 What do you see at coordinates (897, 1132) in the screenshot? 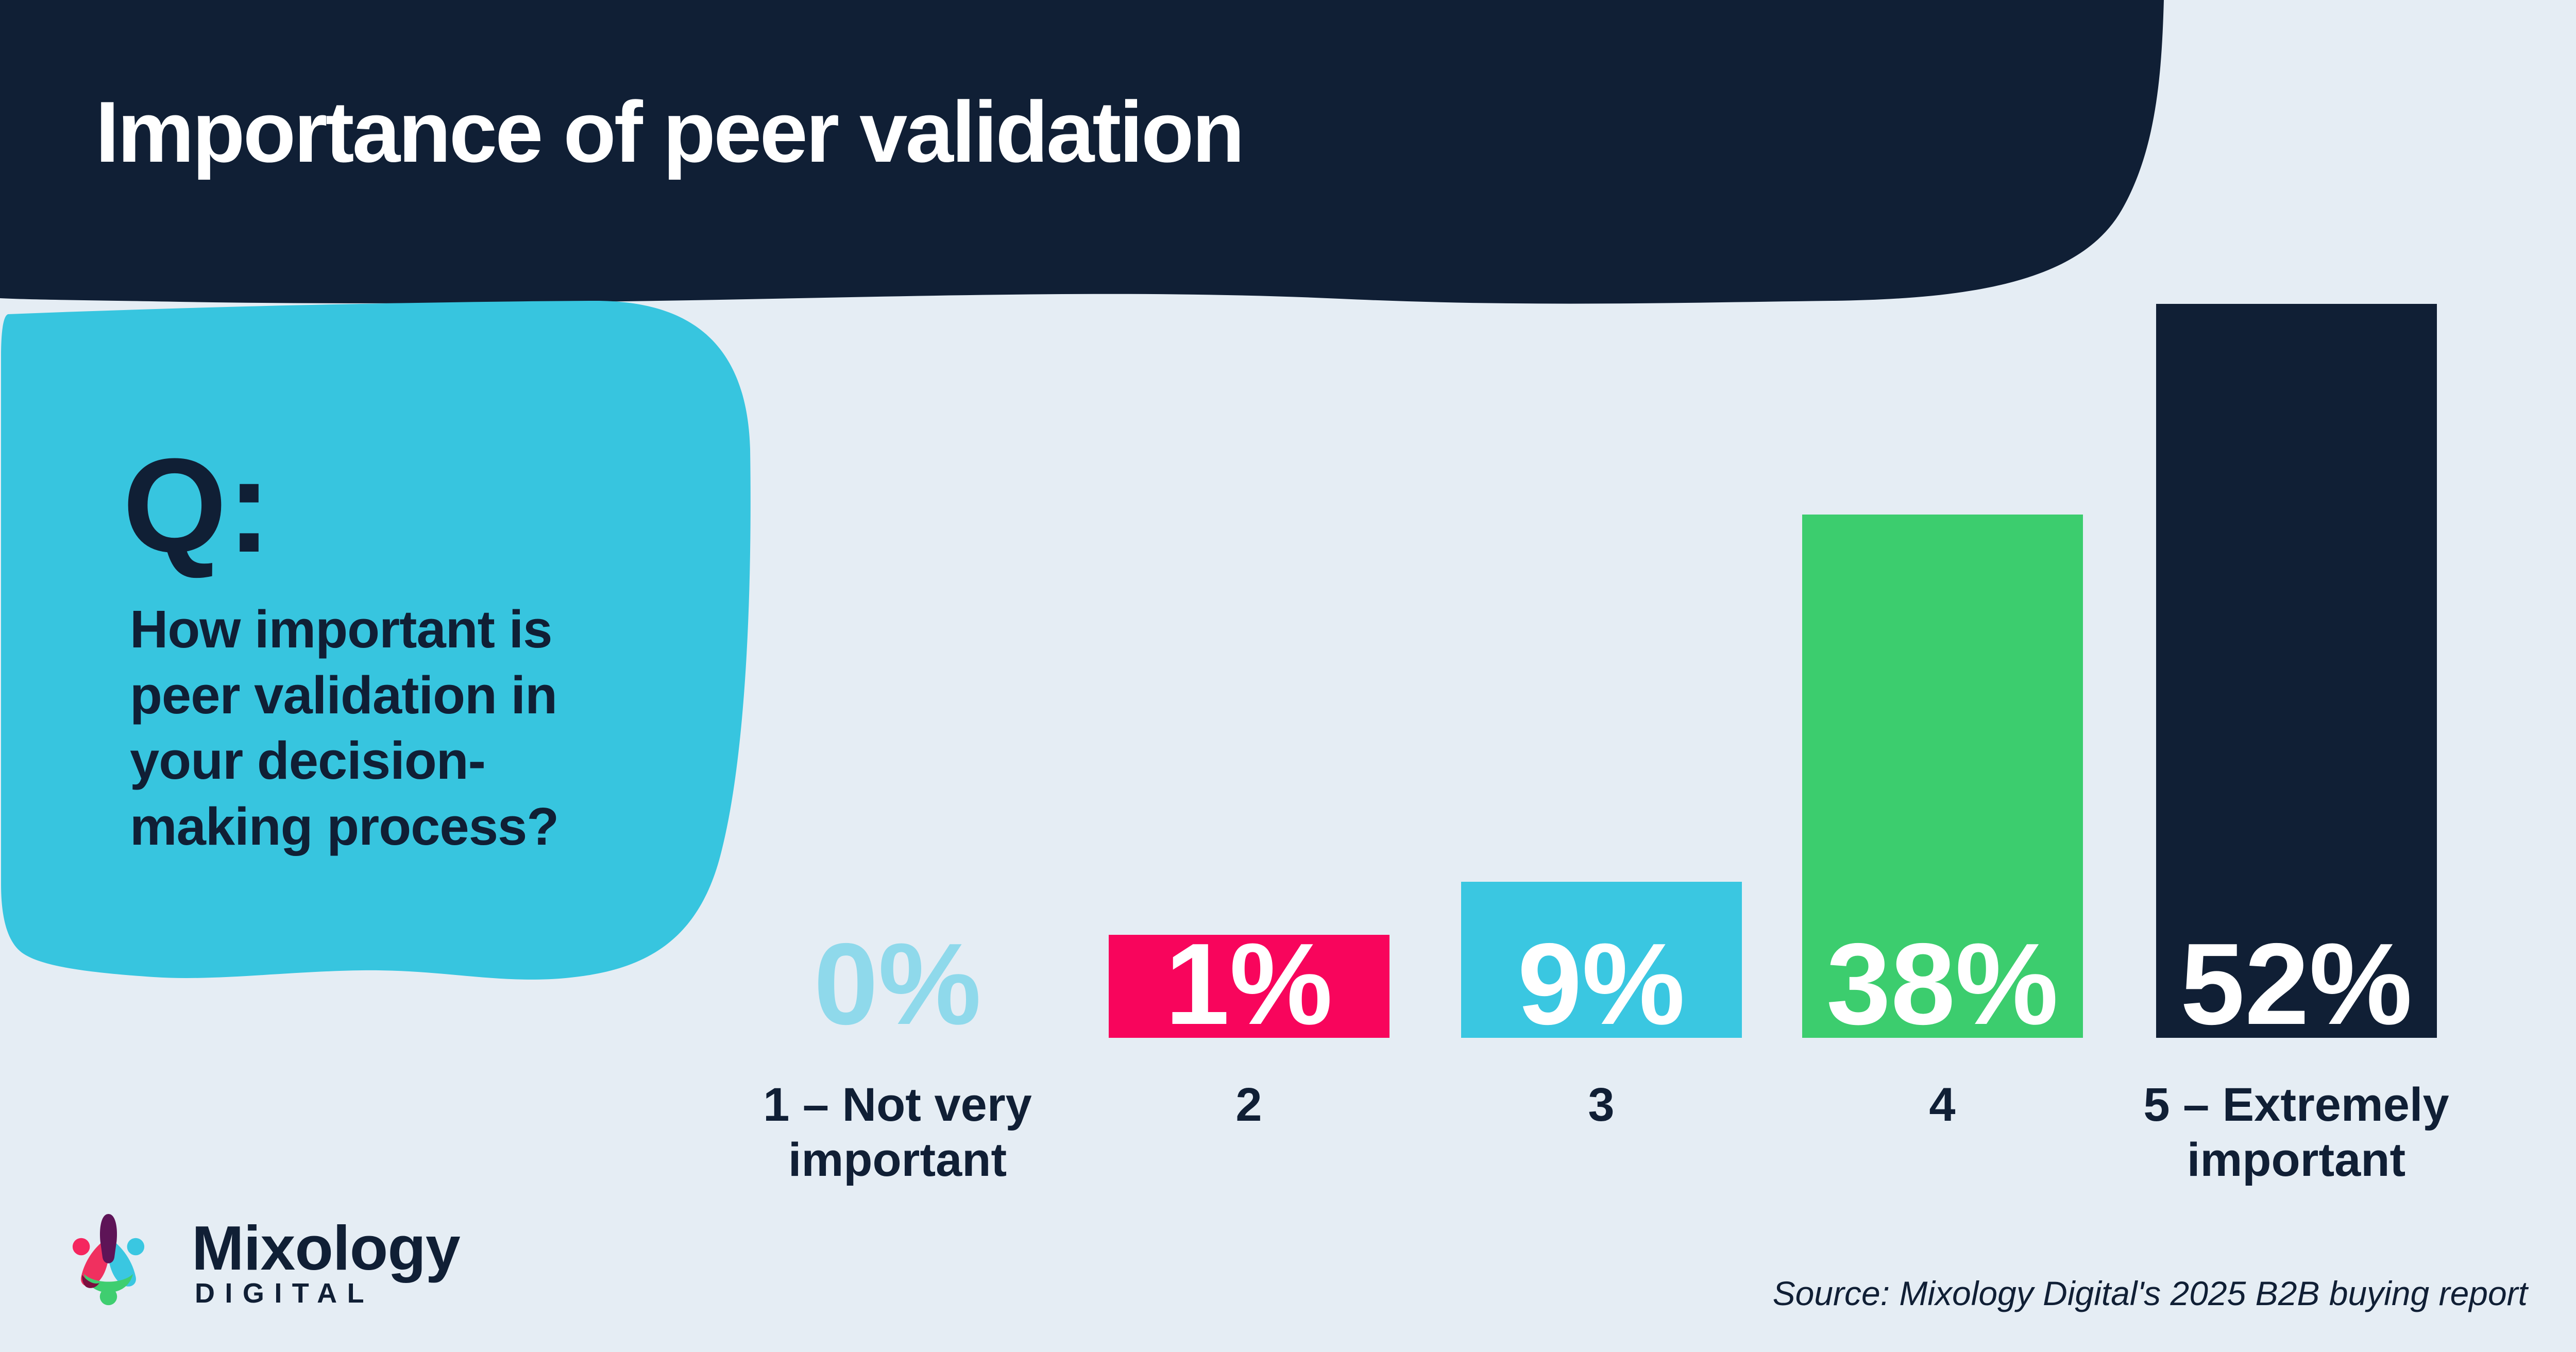
I see `category-label-1: 1 – Not very important` at bounding box center [897, 1132].